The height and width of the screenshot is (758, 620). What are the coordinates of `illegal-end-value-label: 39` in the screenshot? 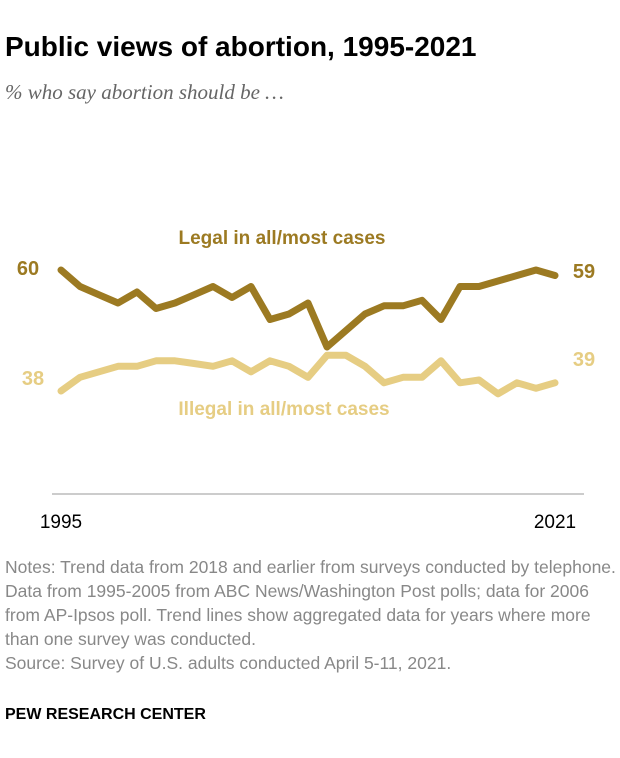 It's located at (584, 360).